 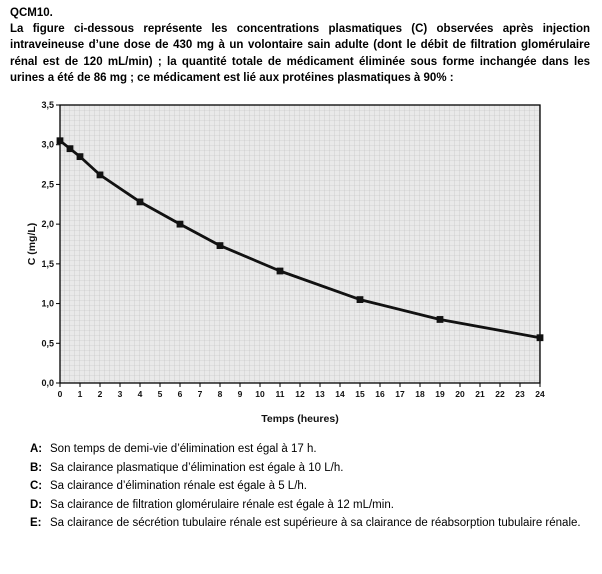 What do you see at coordinates (32, 244) in the screenshot?
I see `y-axis-label: C (mg/L)` at bounding box center [32, 244].